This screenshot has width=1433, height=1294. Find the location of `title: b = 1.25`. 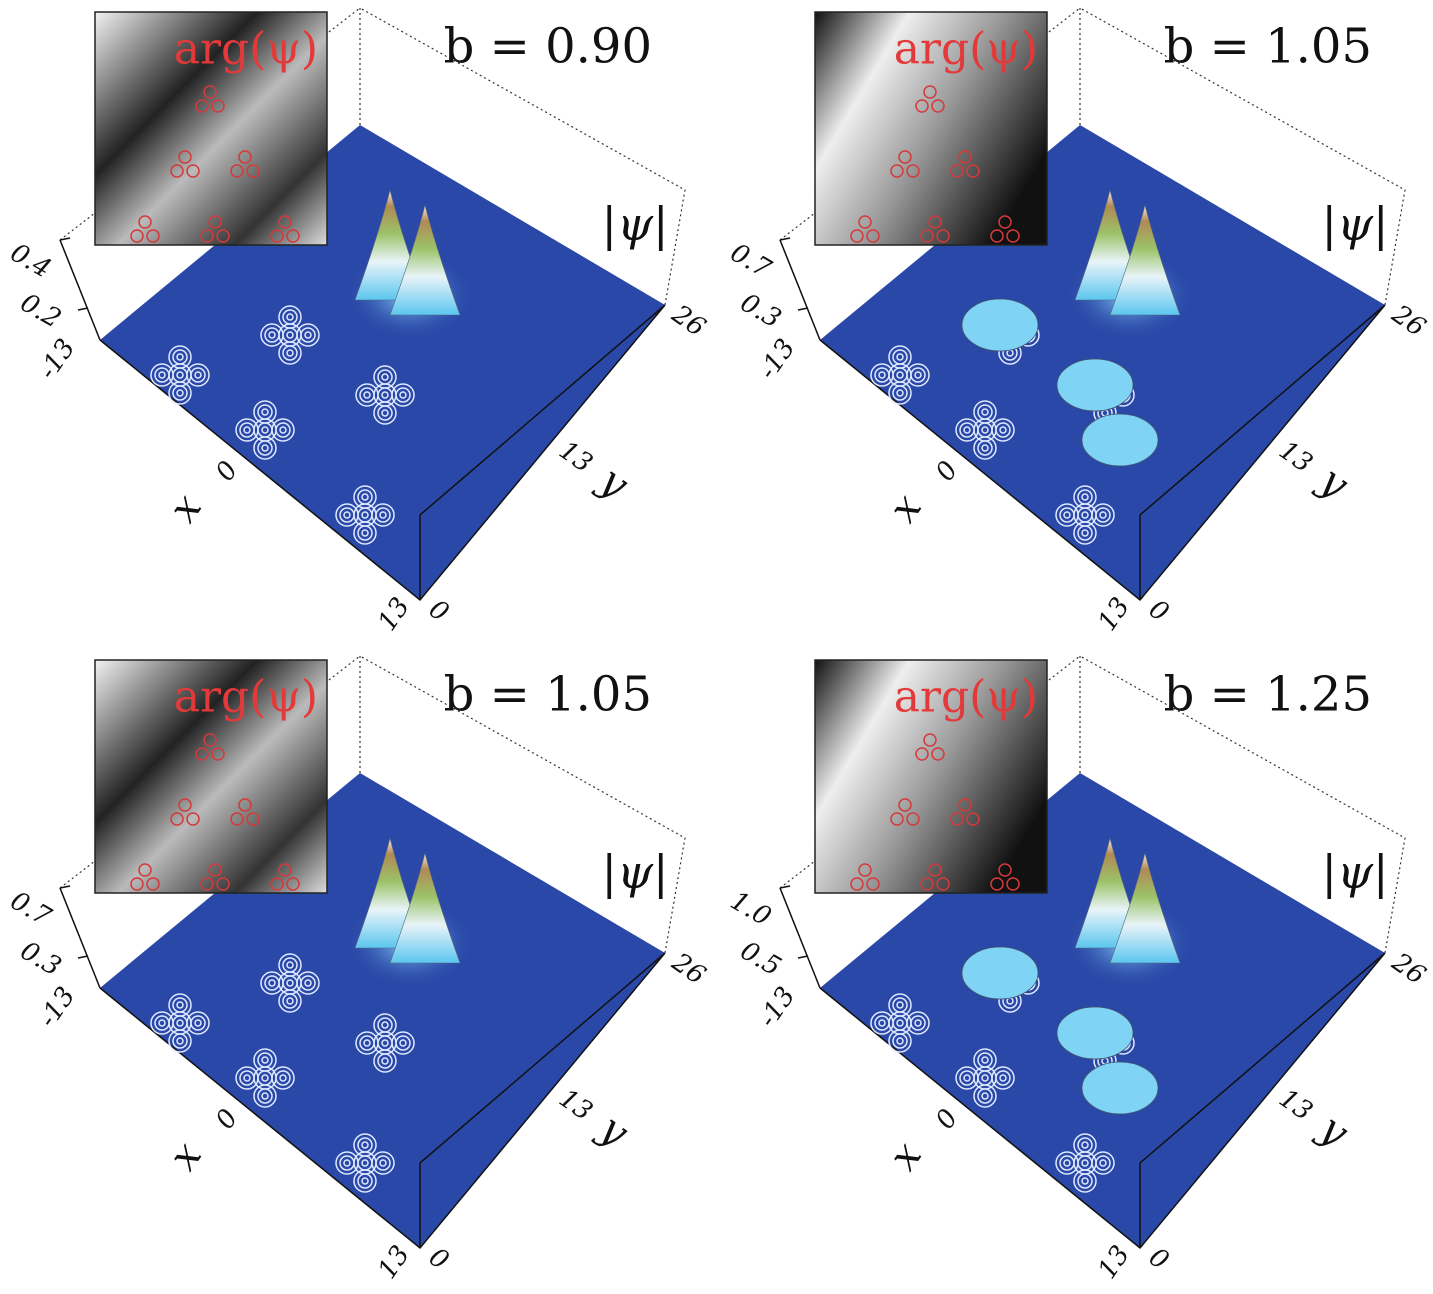

title: b = 1.25 is located at coordinates (1268, 695).